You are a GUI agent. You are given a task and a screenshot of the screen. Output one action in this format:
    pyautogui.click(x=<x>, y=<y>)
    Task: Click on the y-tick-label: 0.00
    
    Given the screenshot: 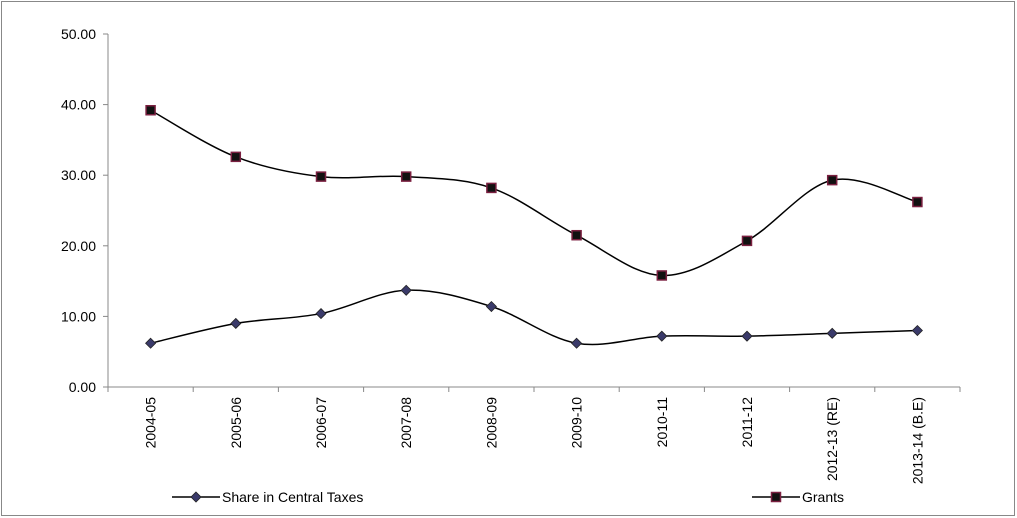 What is the action you would take?
    pyautogui.click(x=82, y=387)
    